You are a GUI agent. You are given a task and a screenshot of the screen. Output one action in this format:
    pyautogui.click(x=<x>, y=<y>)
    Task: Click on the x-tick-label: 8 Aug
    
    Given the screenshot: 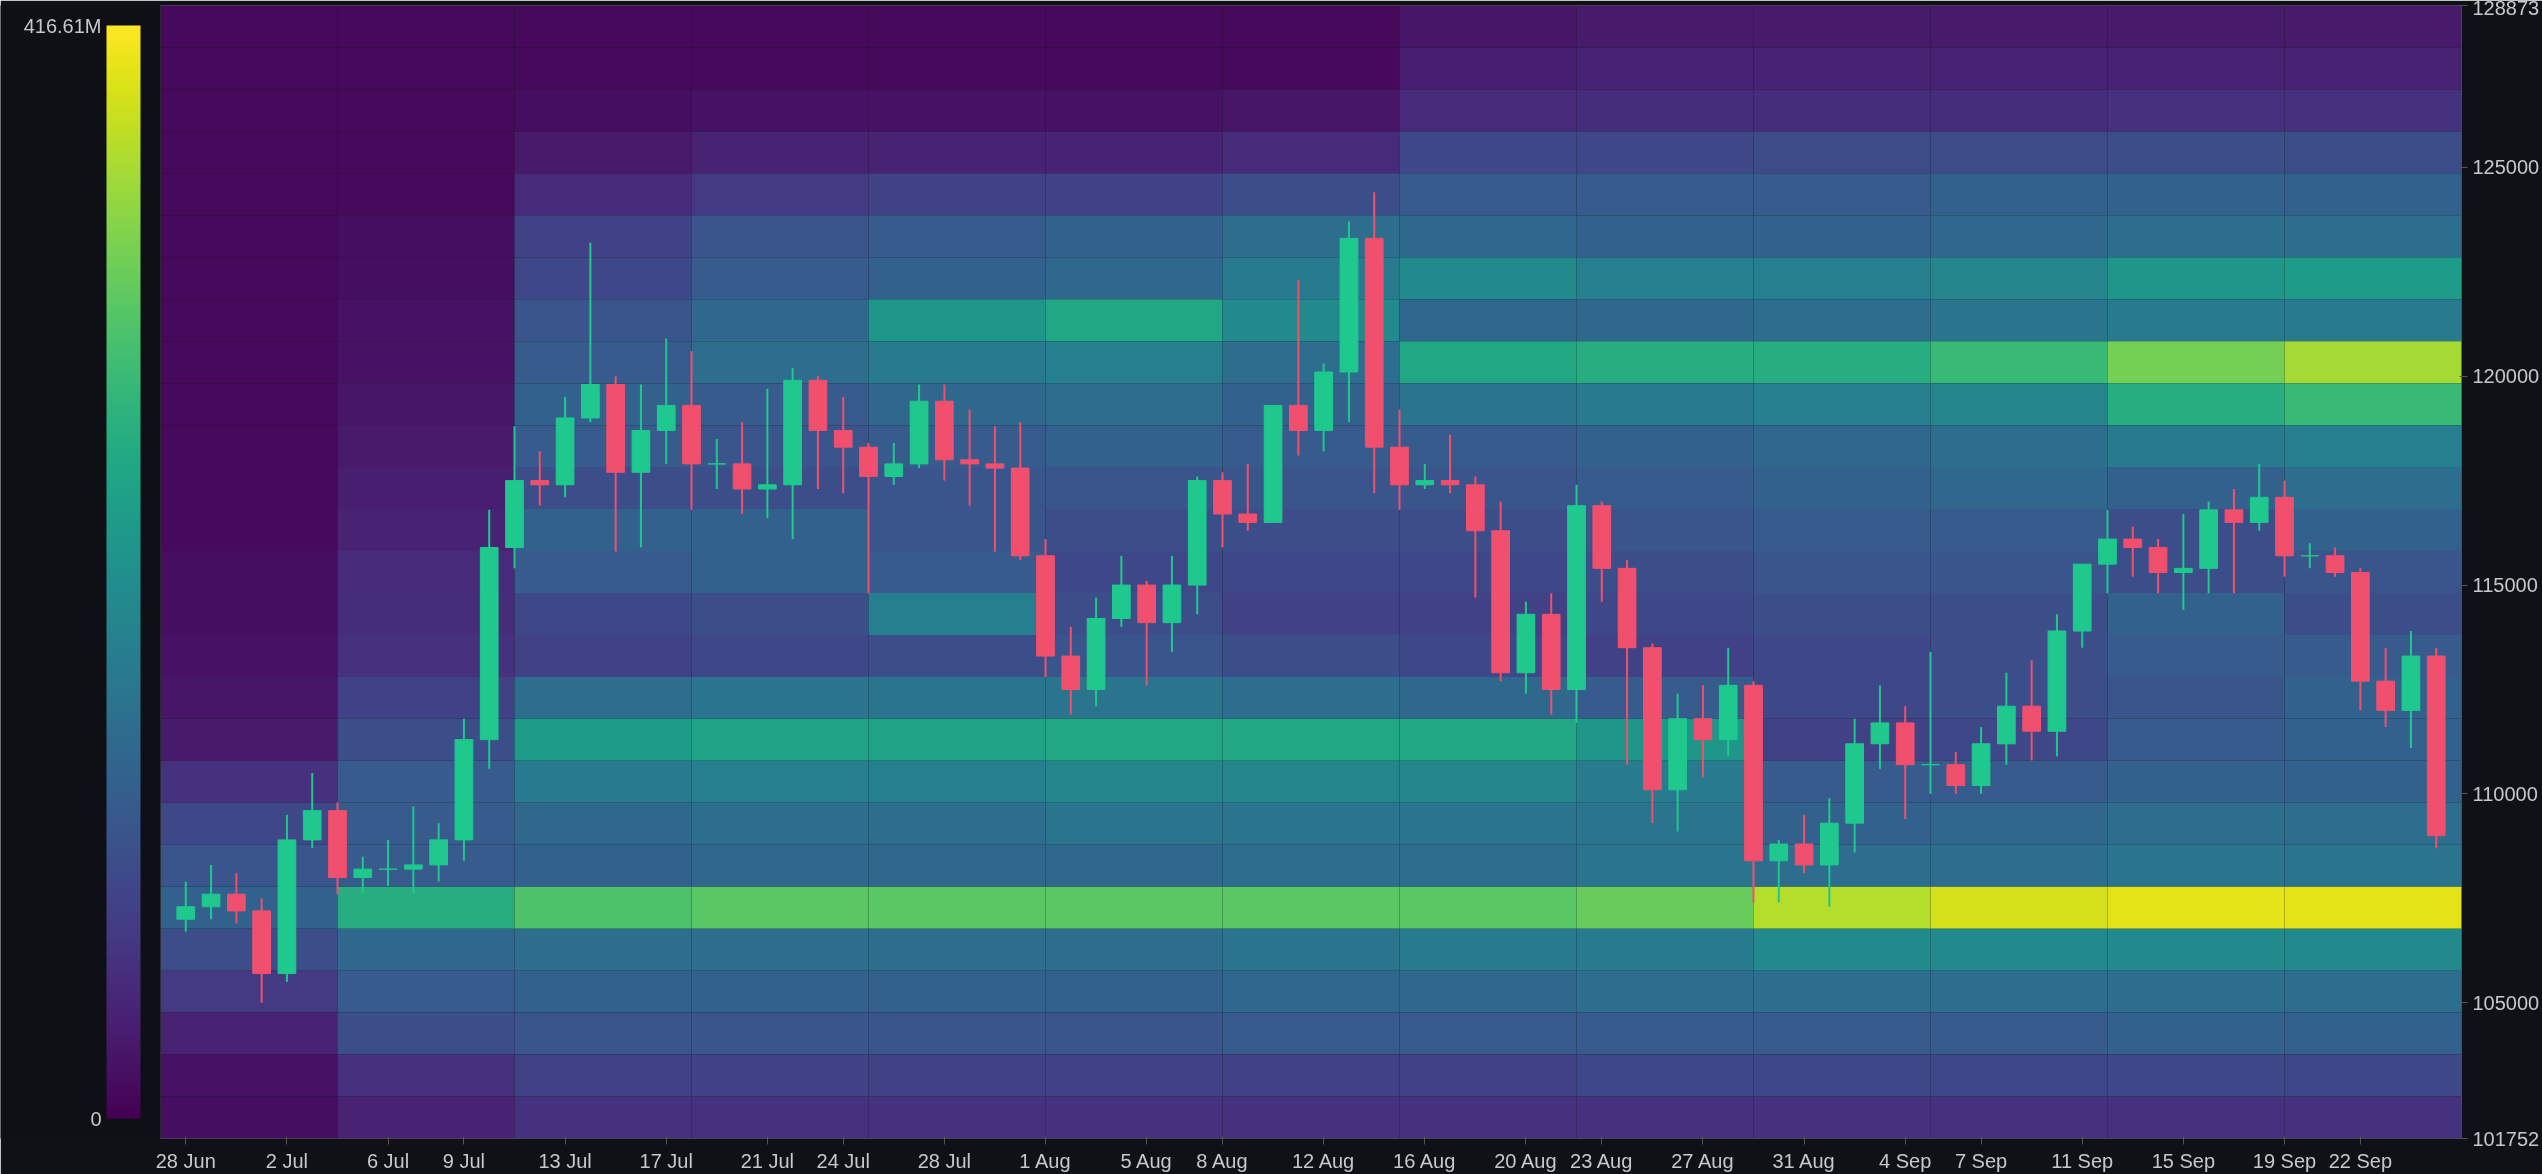 What is the action you would take?
    pyautogui.click(x=1222, y=1160)
    